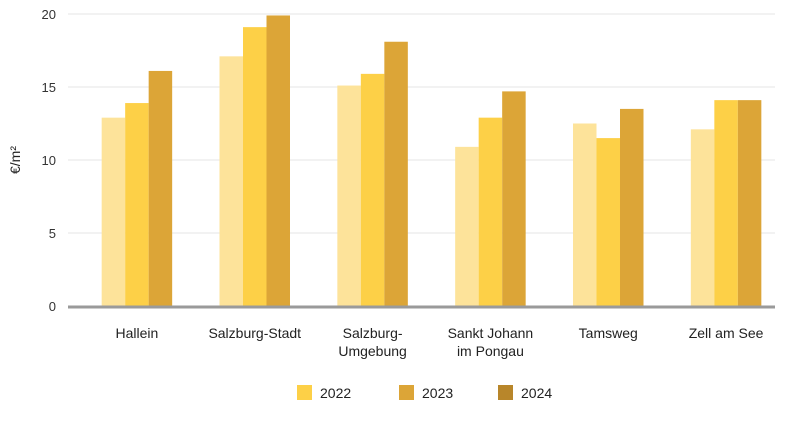 This screenshot has width=800, height=425. I want to click on x-tick-label: Tamsweg, so click(608, 333).